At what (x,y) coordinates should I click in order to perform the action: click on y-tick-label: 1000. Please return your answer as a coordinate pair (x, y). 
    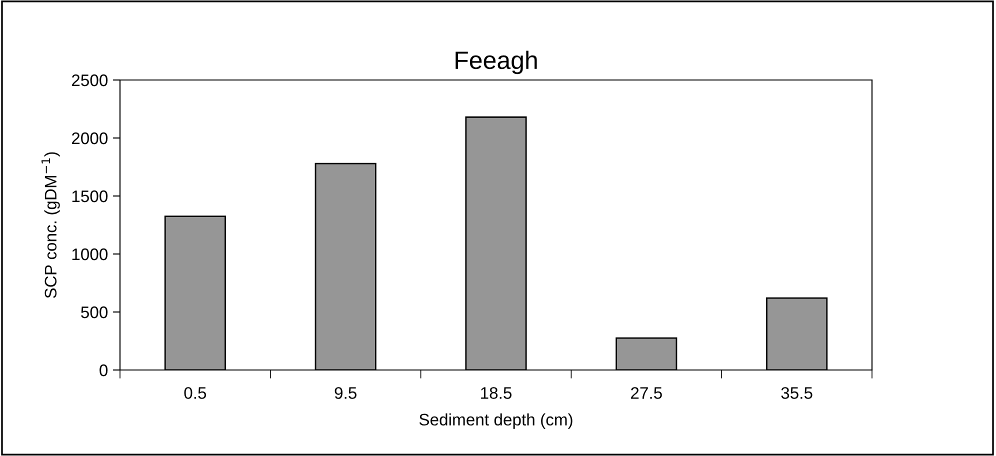
    Looking at the image, I should click on (90, 254).